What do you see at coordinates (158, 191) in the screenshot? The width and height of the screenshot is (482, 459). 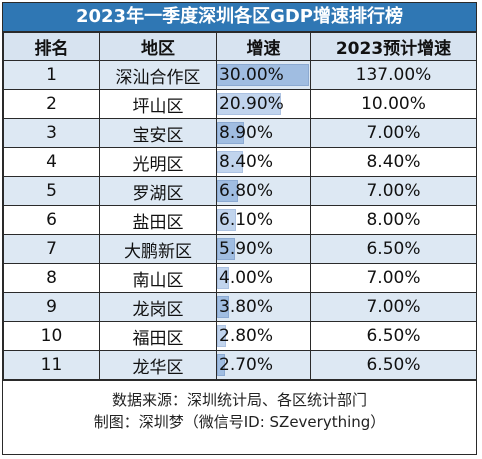 I see `district-cell: 罗湖区` at bounding box center [158, 191].